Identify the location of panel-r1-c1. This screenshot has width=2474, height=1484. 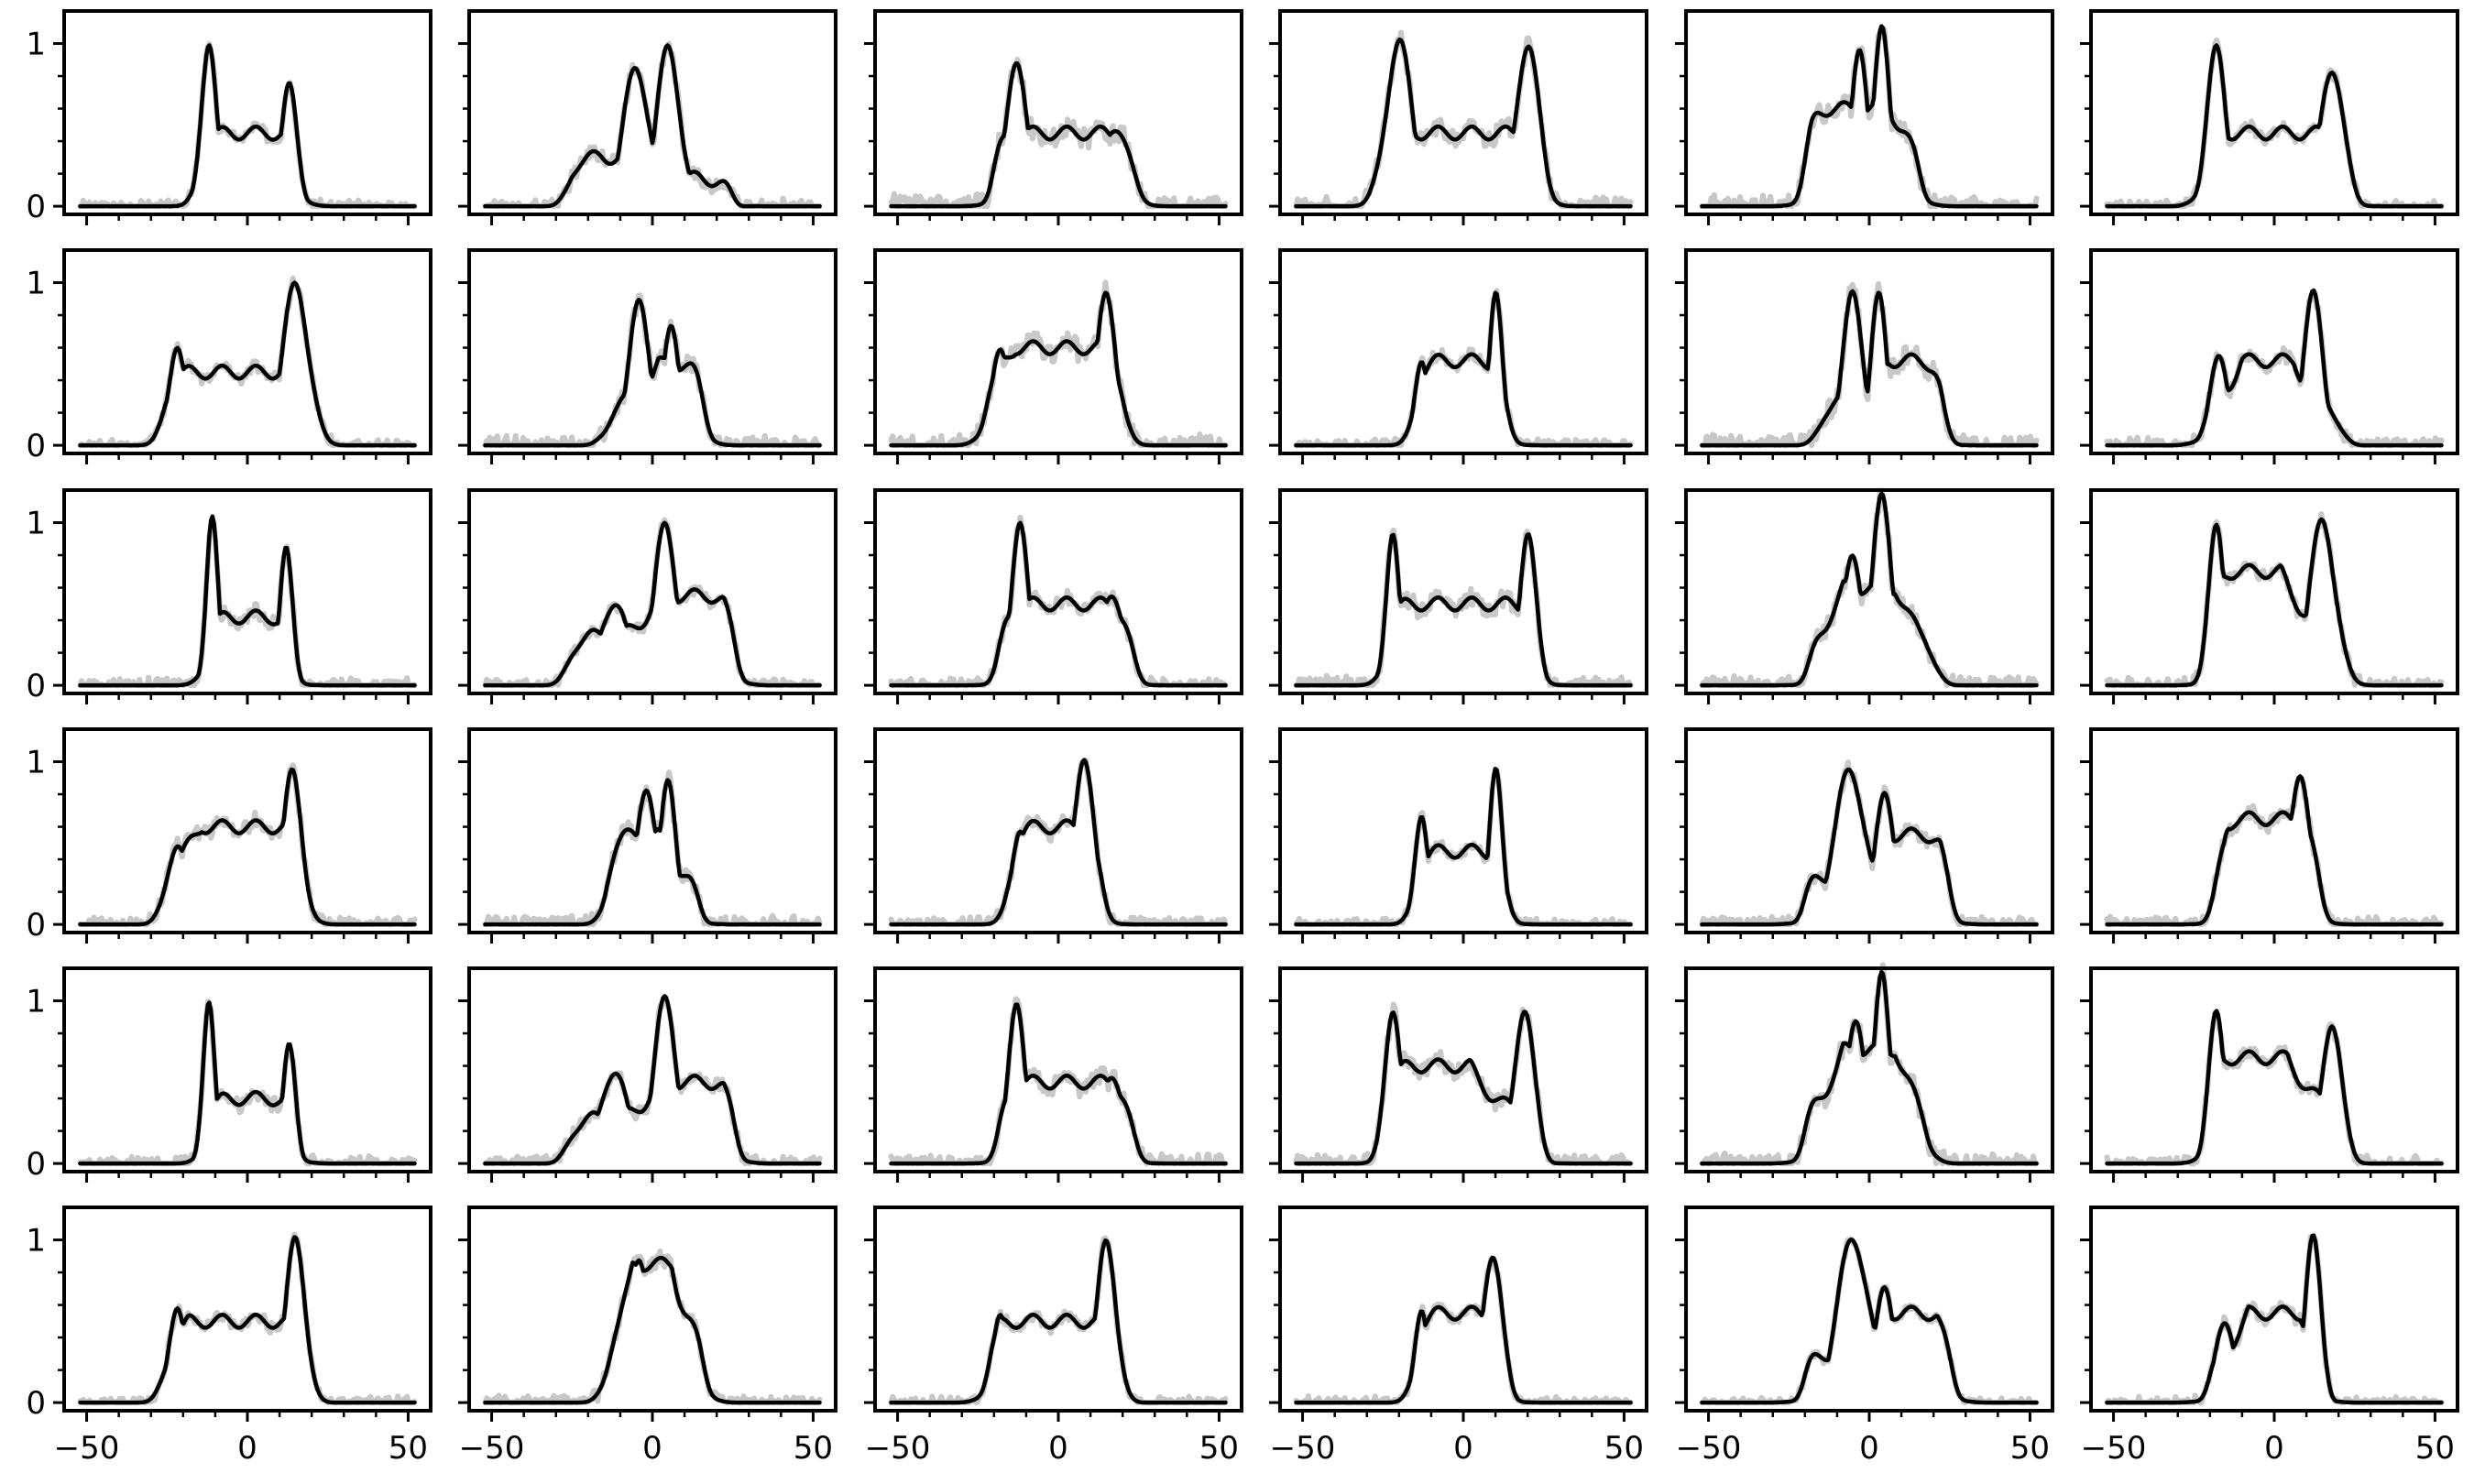
(647, 356).